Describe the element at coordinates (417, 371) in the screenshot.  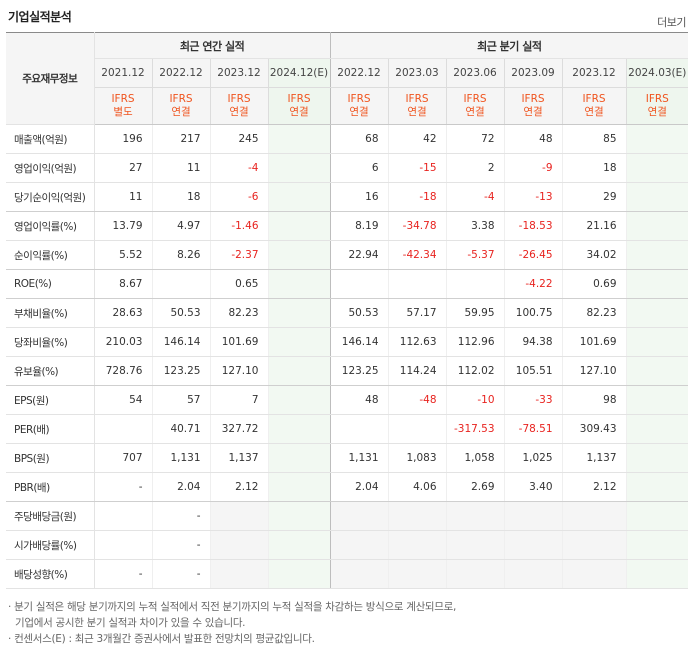
I see `quarter-value-cell: 114.24` at that location.